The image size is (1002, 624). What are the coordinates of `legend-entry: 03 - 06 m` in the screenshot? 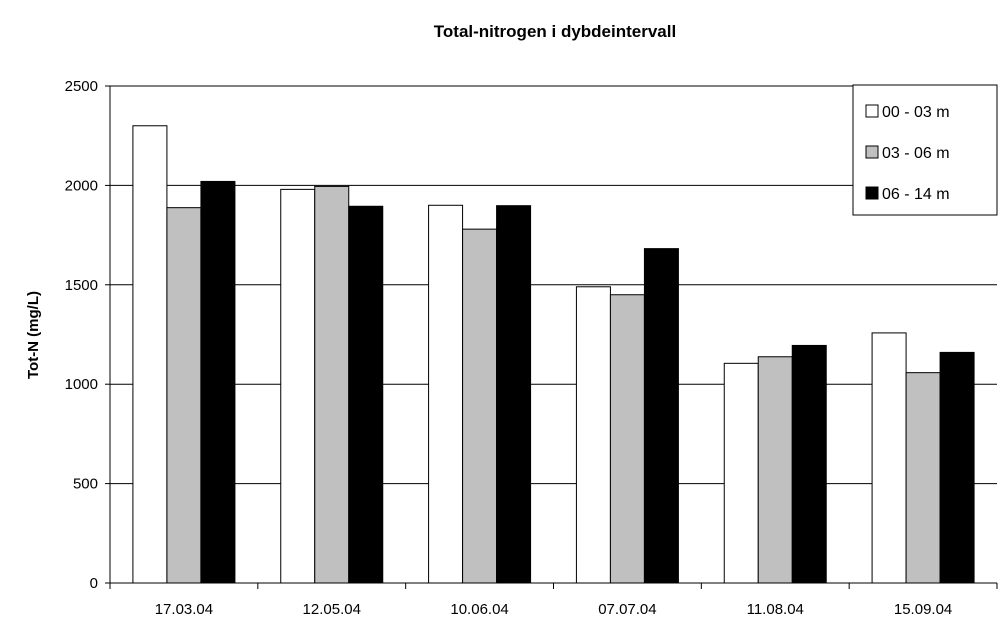 It's located at (916, 153).